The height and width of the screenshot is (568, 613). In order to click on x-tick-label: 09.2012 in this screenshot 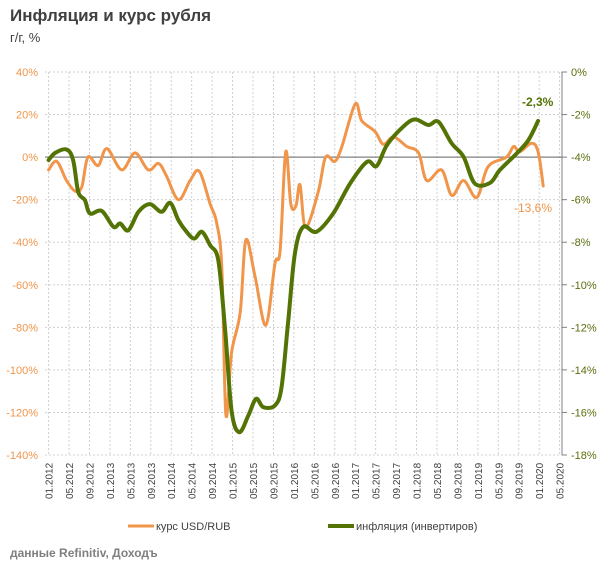, I will do `click(90, 480)`.